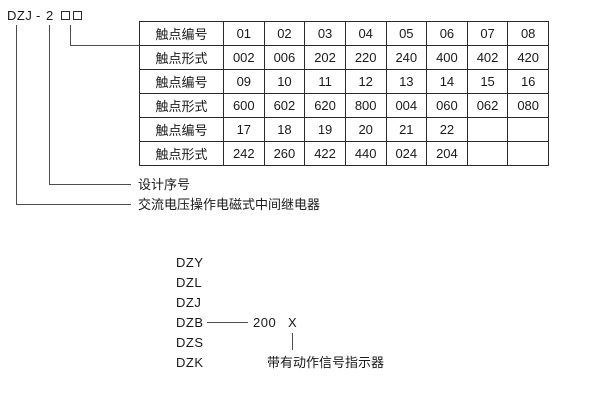  I want to click on table-row: 触点形式 600 602 620 800 004 060 062 080, so click(344, 105).